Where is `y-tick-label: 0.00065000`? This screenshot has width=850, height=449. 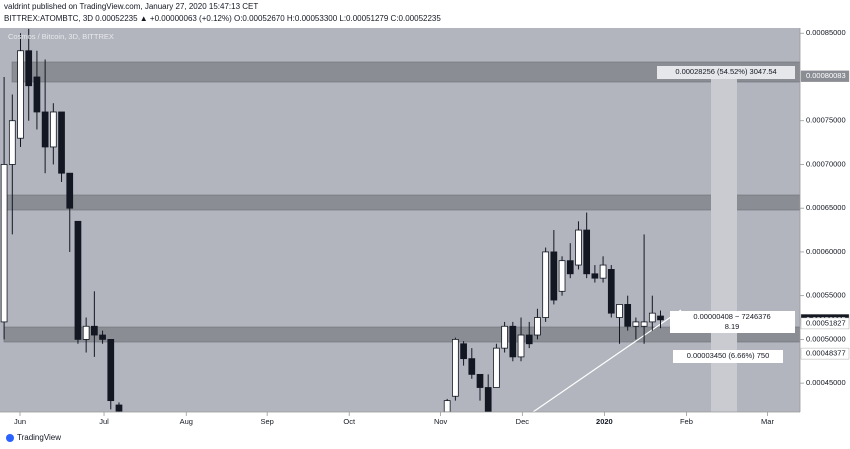 y-tick-label: 0.00065000 is located at coordinates (826, 207).